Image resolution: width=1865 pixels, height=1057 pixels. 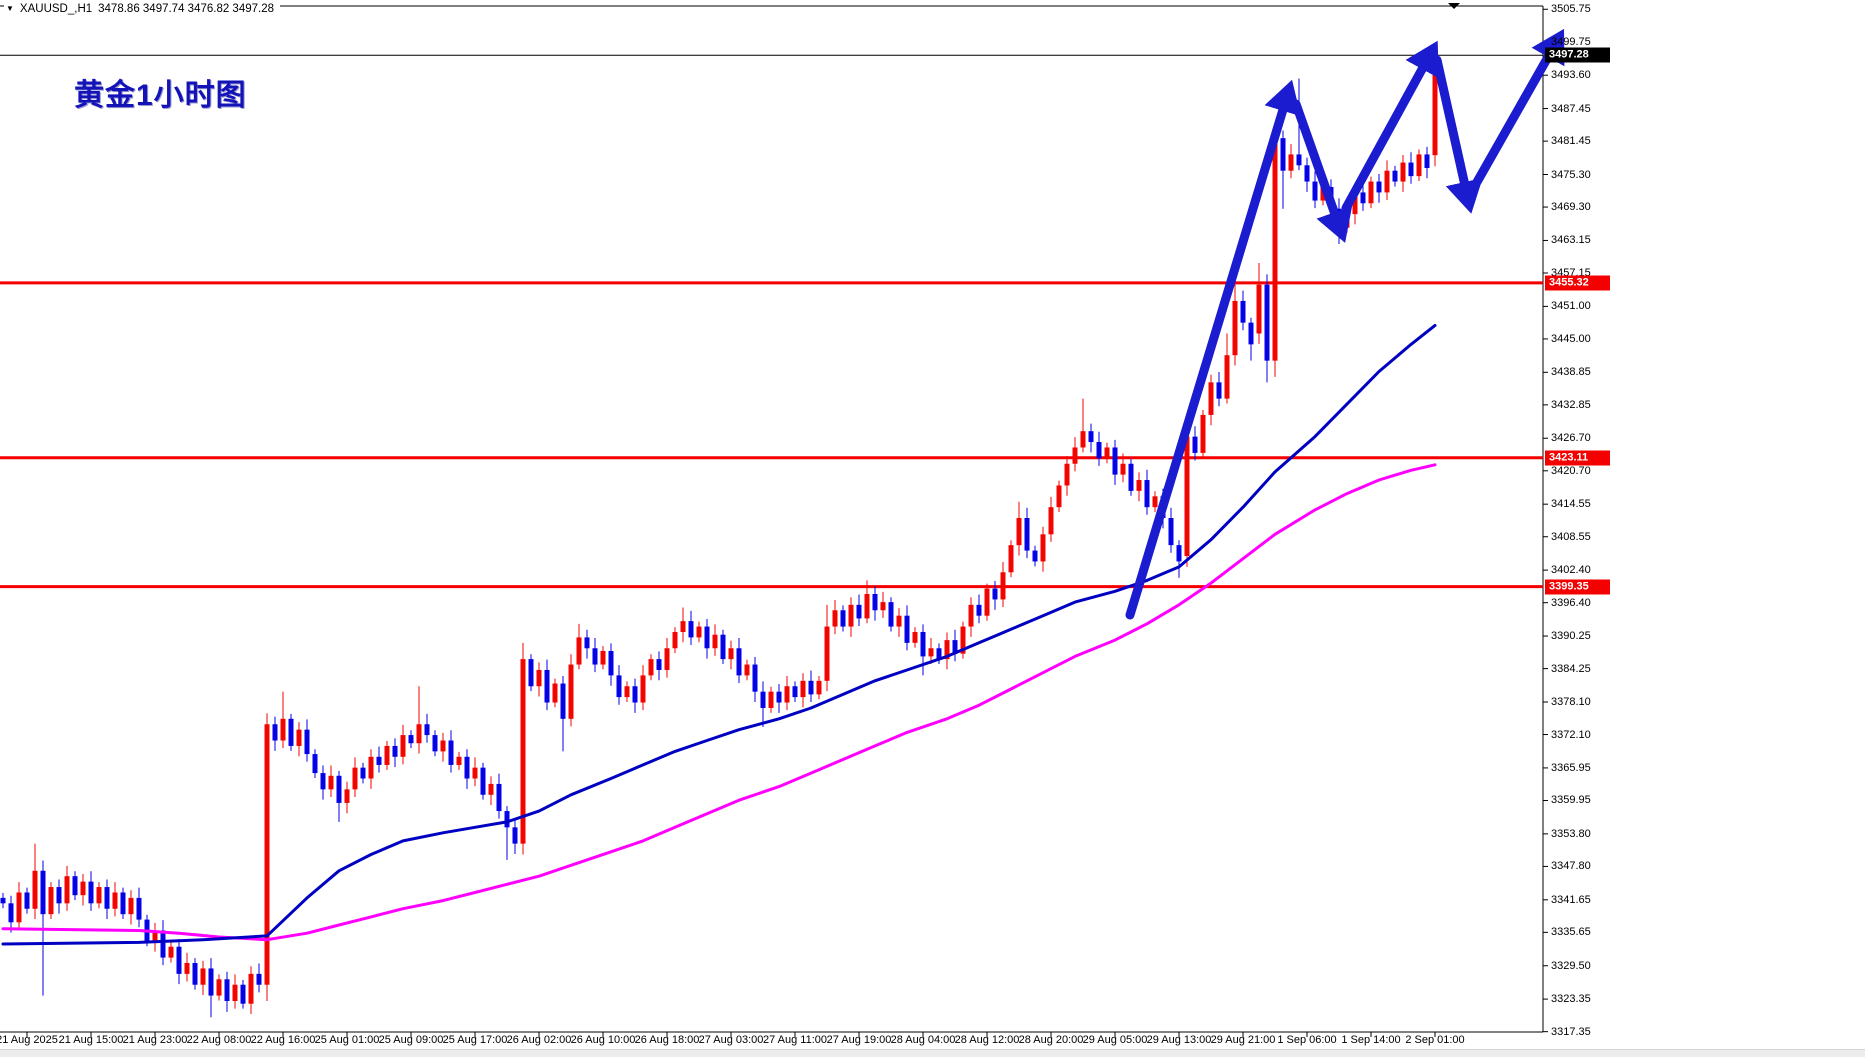 What do you see at coordinates (219, 1040) in the screenshot?
I see `time-tick-label: 22 Aug 08:00` at bounding box center [219, 1040].